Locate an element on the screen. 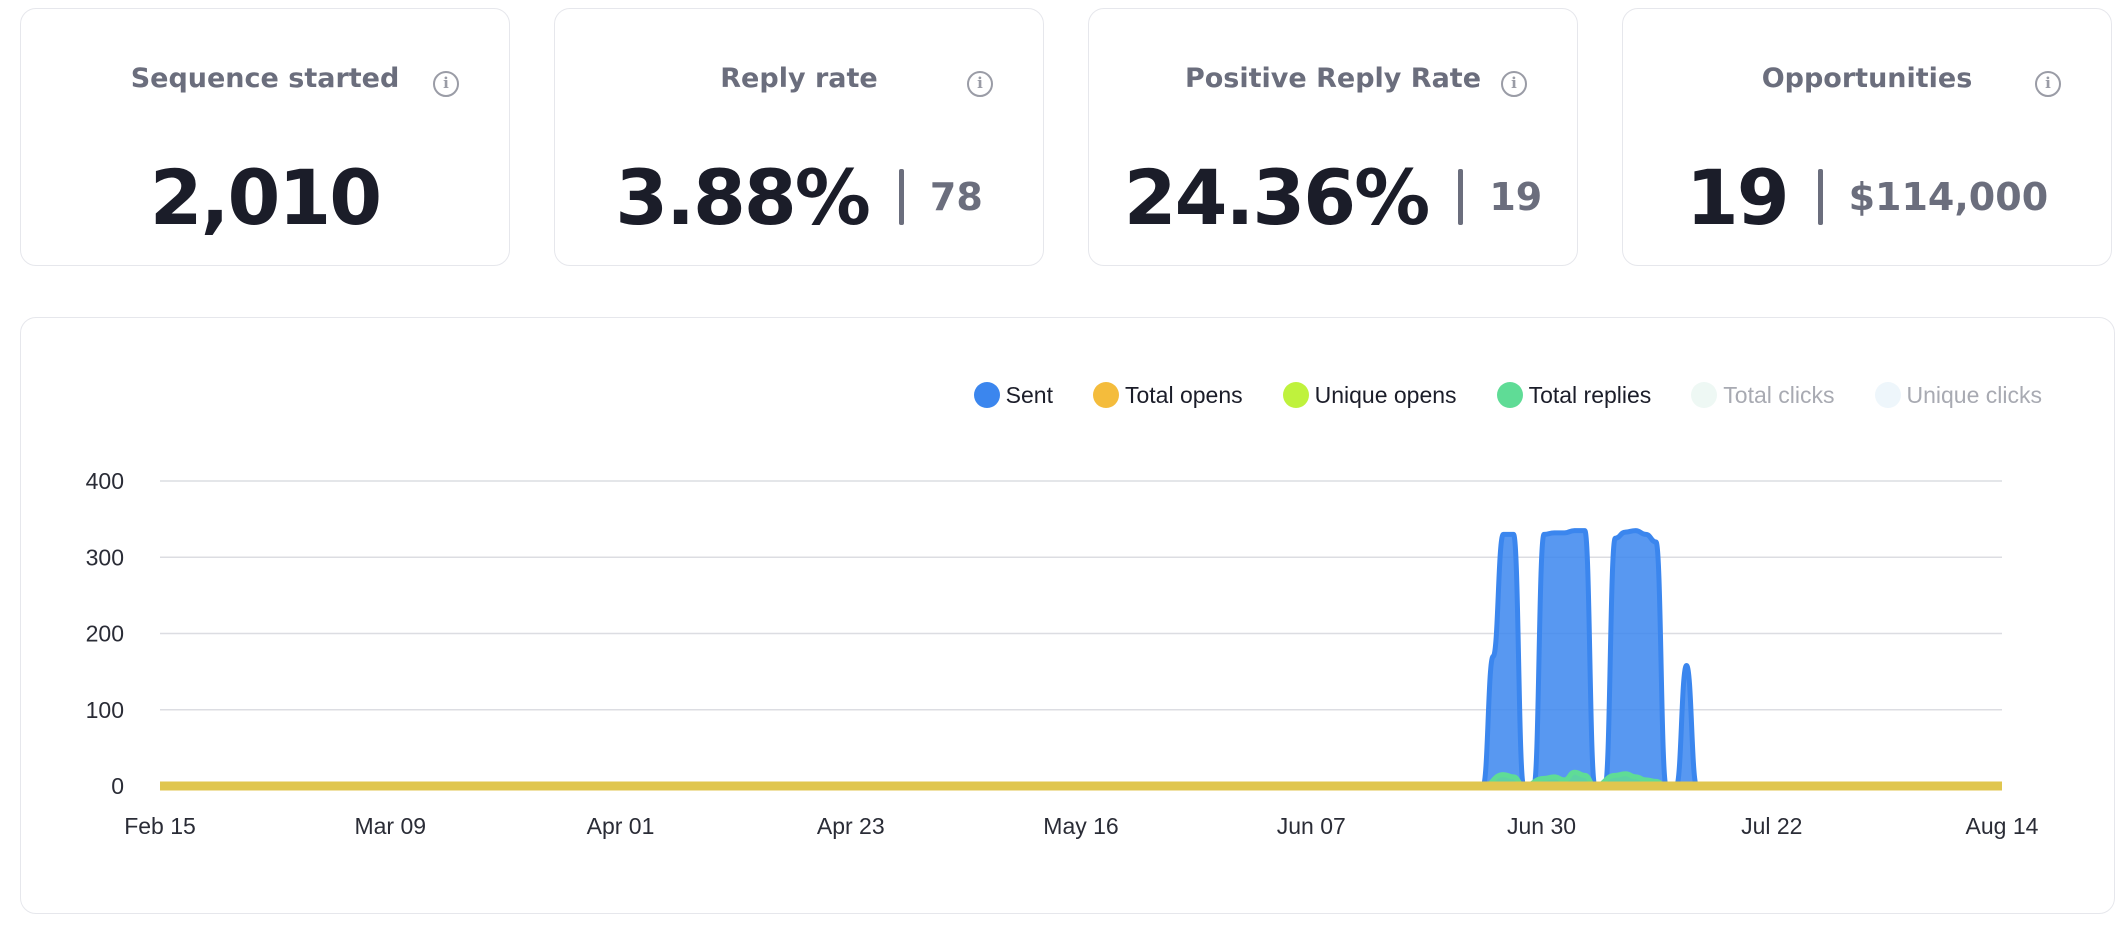  series-sent-area is located at coordinates (1590, 658).